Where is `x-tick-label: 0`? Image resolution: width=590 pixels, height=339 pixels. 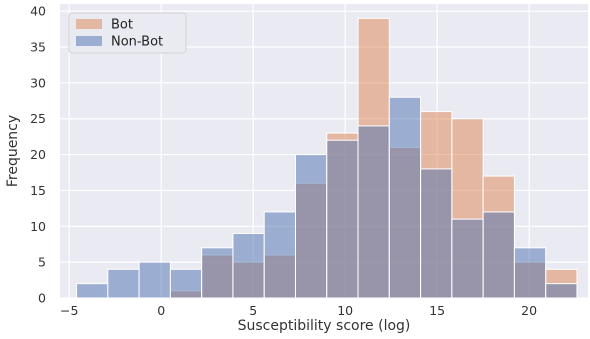
x-tick-label: 0 is located at coordinates (161, 310).